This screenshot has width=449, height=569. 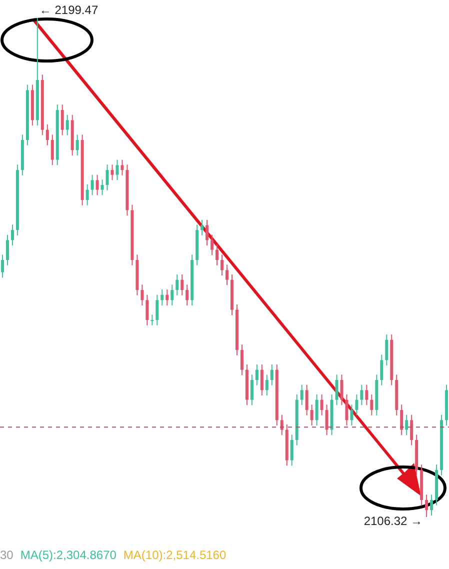 I want to click on annotation: 2106.32 →, so click(x=393, y=521).